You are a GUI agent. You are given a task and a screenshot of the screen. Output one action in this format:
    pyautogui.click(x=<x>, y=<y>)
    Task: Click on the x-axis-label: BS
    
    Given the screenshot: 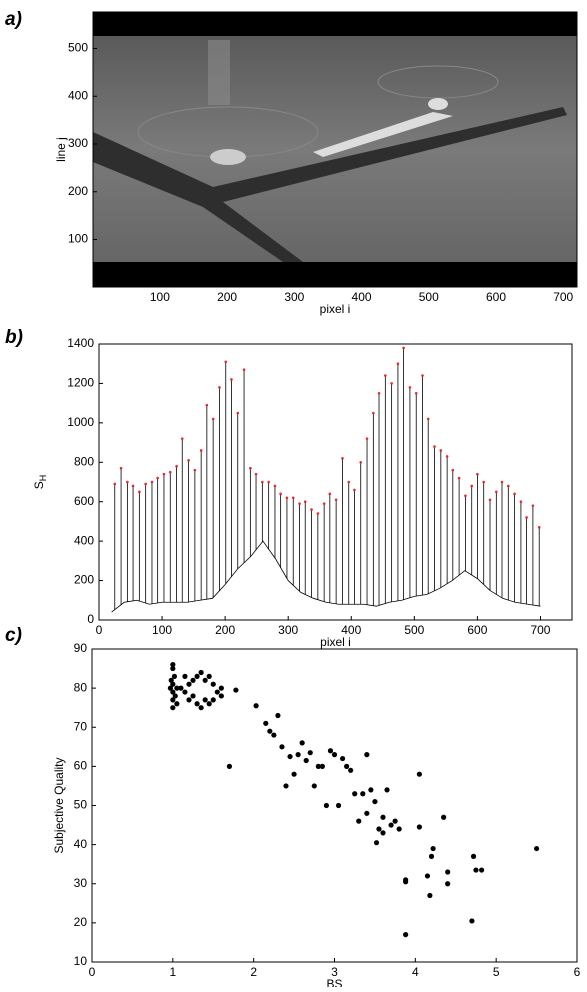 What is the action you would take?
    pyautogui.click(x=334, y=982)
    